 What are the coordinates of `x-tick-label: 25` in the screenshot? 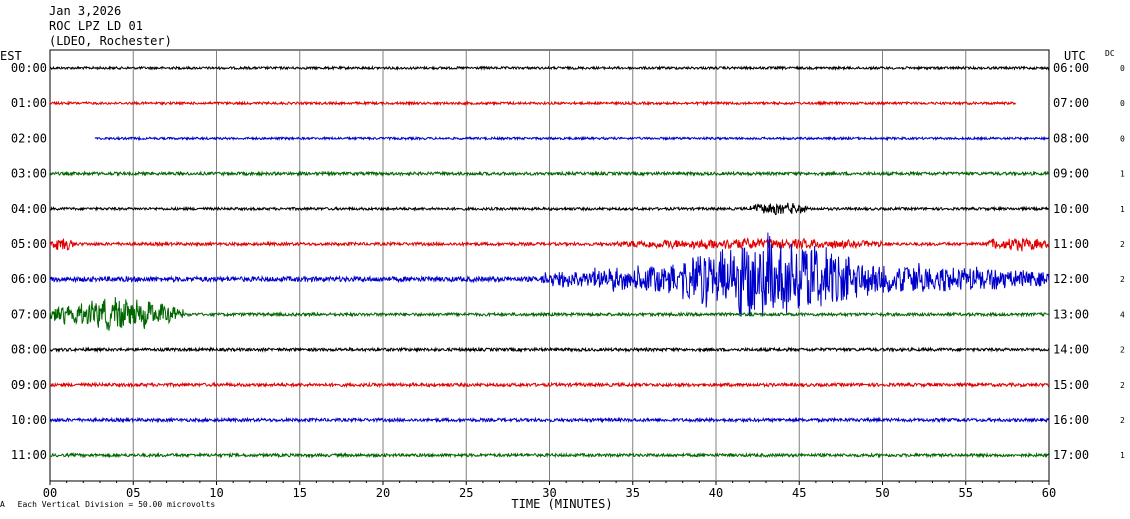 It's located at (466, 493).